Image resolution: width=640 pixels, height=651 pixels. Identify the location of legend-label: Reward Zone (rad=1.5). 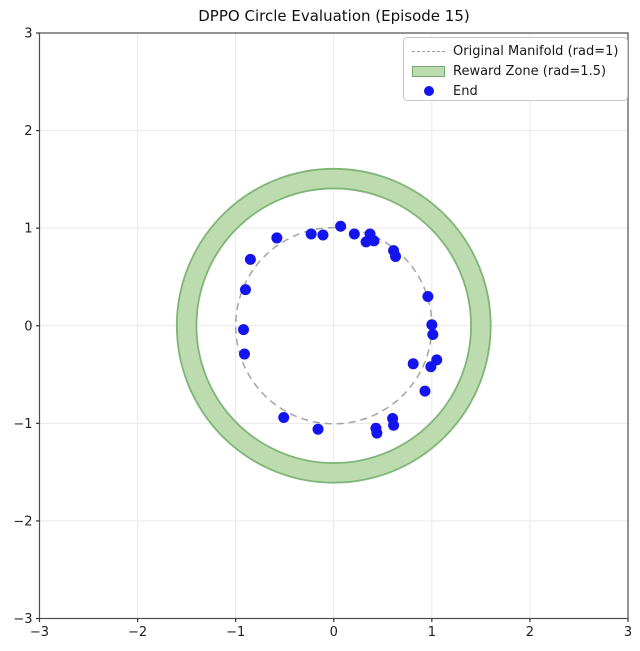
(530, 71).